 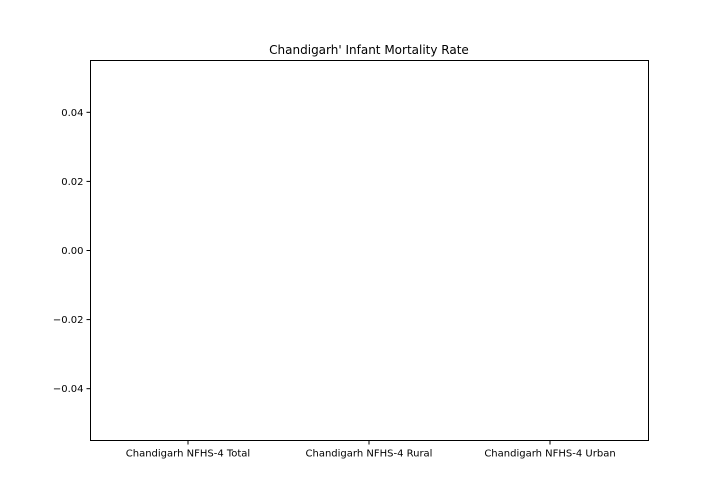 What do you see at coordinates (188, 454) in the screenshot?
I see `x-tick-label: Chandigarh NFHS-4 Total` at bounding box center [188, 454].